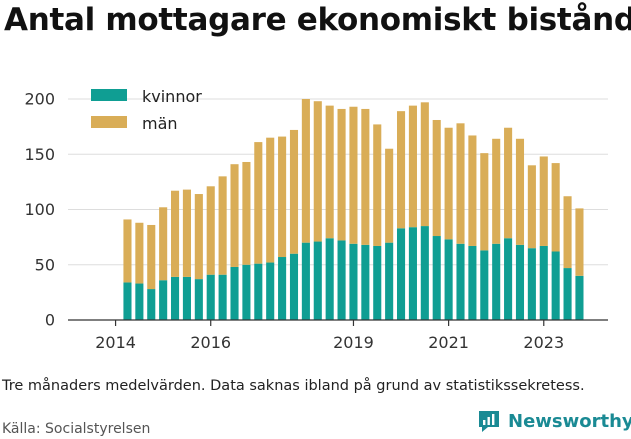 Image resolution: width=631 pixels, height=439 pixels. I want to click on y-tick-label: 0, so click(50, 320).